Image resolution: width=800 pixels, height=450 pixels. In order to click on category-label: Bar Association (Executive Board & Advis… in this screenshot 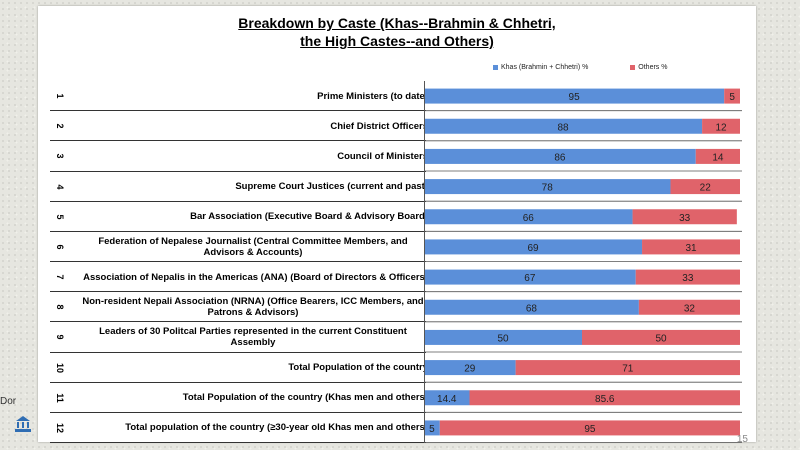, I will do `click(253, 217)`.